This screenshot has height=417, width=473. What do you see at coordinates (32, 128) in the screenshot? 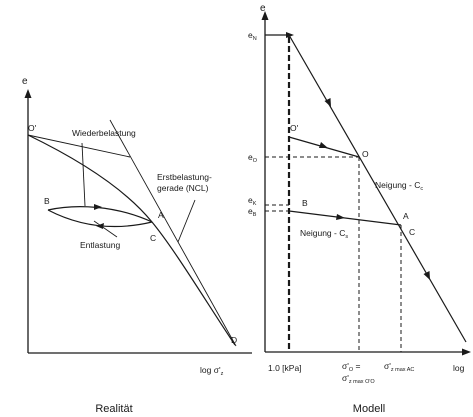
I see `left-point-O-prime: O'` at bounding box center [32, 128].